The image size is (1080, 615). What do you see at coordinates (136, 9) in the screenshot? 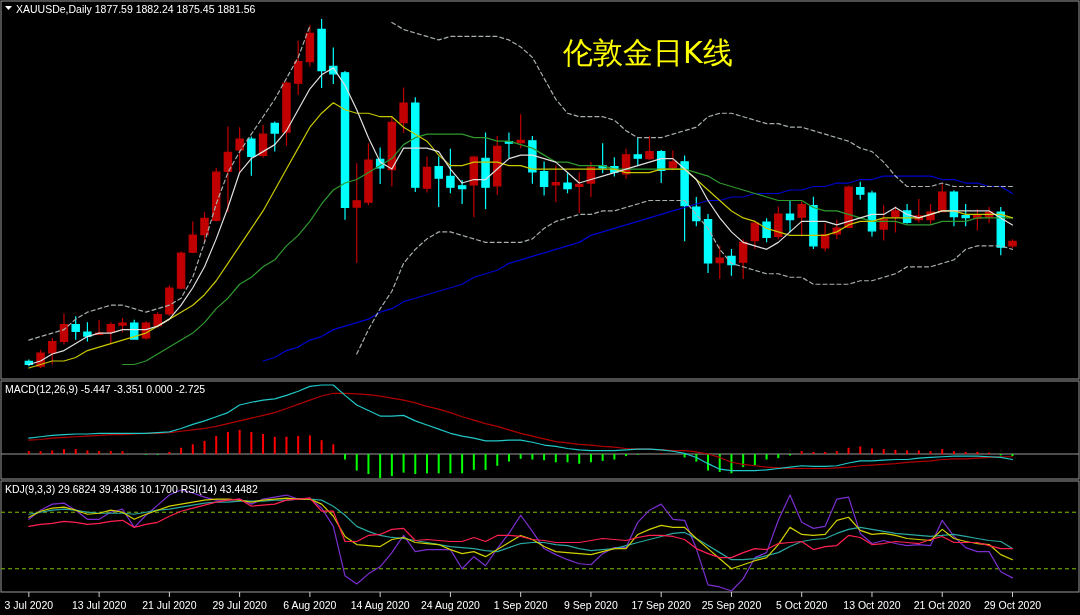
I see `text: XAUUSDe,Daily 1877.59 1882.24 1875.45 1881.56` at bounding box center [136, 9].